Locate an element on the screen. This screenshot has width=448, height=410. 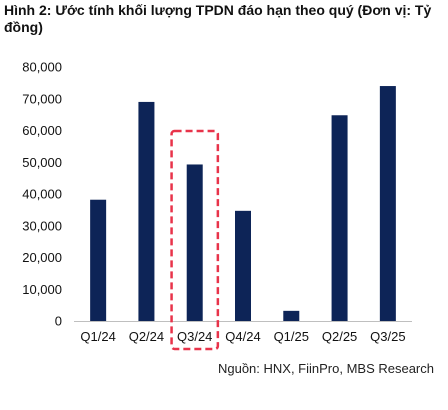
source-note: Nguồn: HNX, FiinPro, MBS Research is located at coordinates (325, 368).